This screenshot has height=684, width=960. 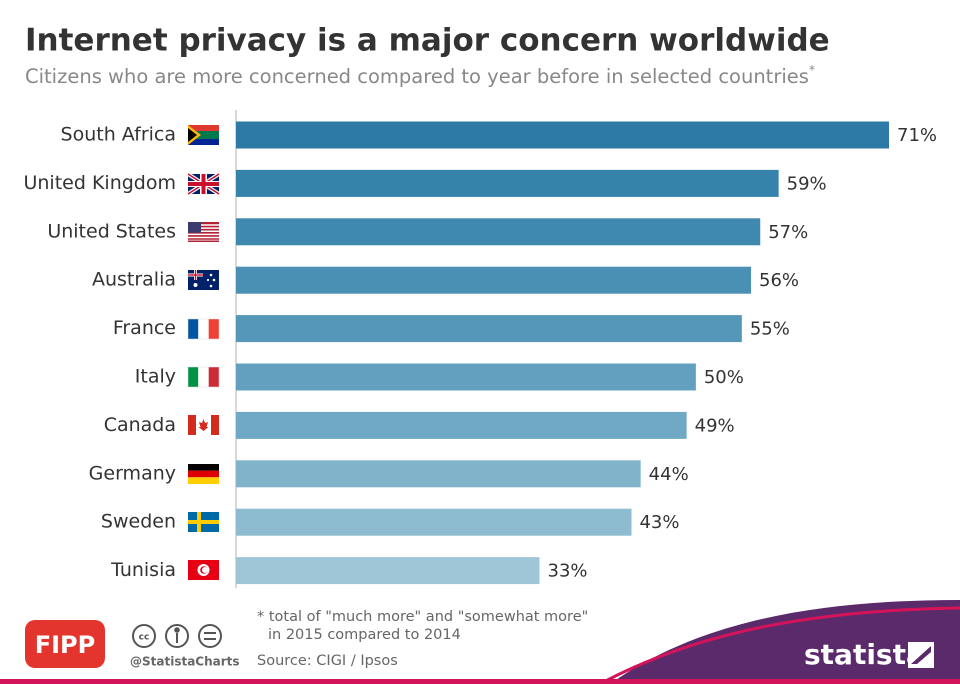 I want to click on brand-swoosh, so click(x=785, y=642).